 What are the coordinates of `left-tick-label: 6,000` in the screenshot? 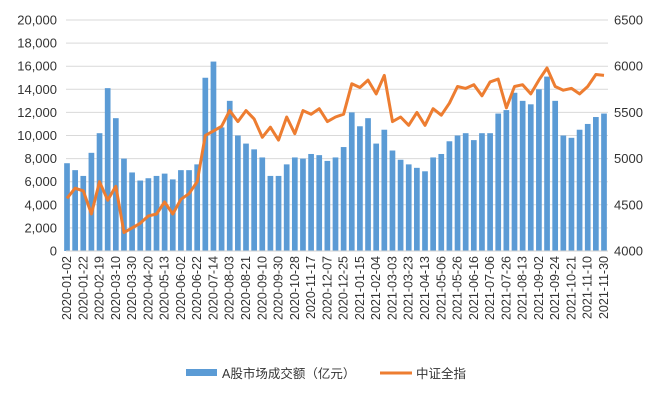 It's located at (40, 181).